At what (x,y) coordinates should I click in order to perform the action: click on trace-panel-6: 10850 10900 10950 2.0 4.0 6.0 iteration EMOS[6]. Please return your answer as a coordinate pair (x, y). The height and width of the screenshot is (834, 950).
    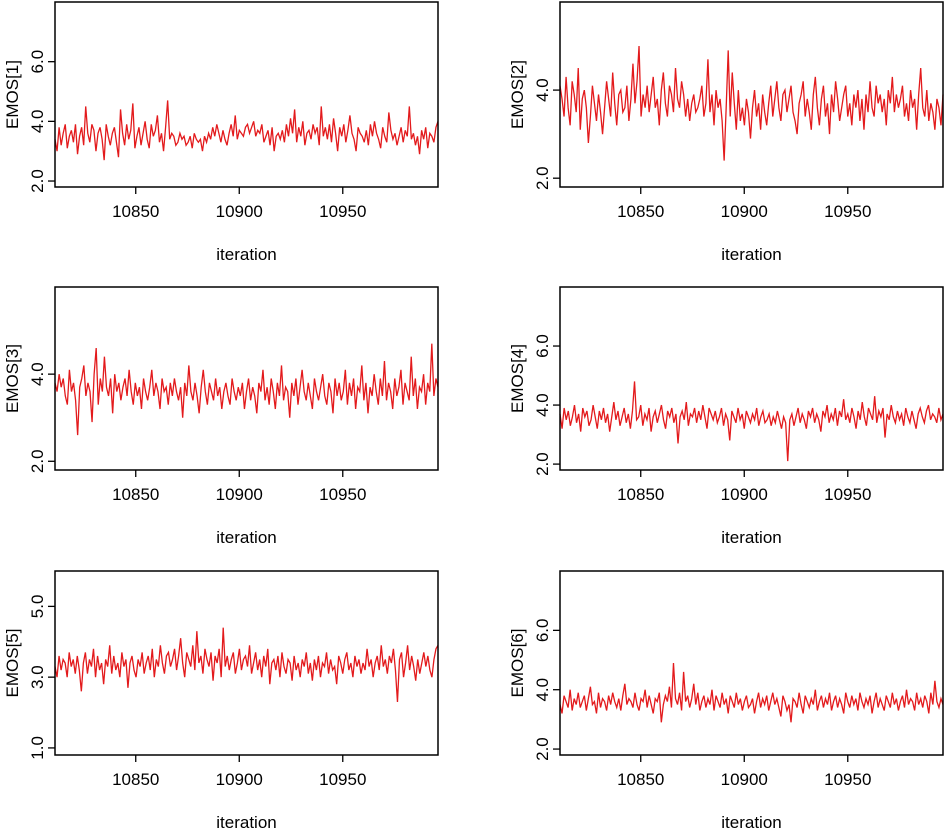
    Looking at the image, I should click on (726, 701).